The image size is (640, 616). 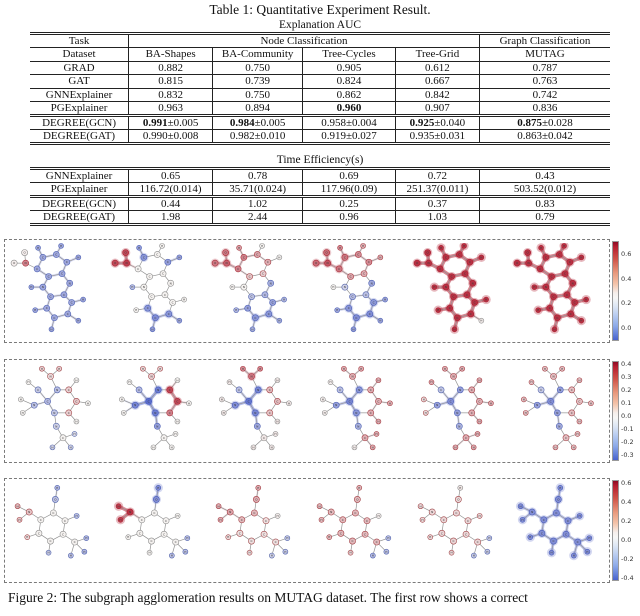 What do you see at coordinates (349, 175) in the screenshot?
I see `table-cell: 0.69` at bounding box center [349, 175].